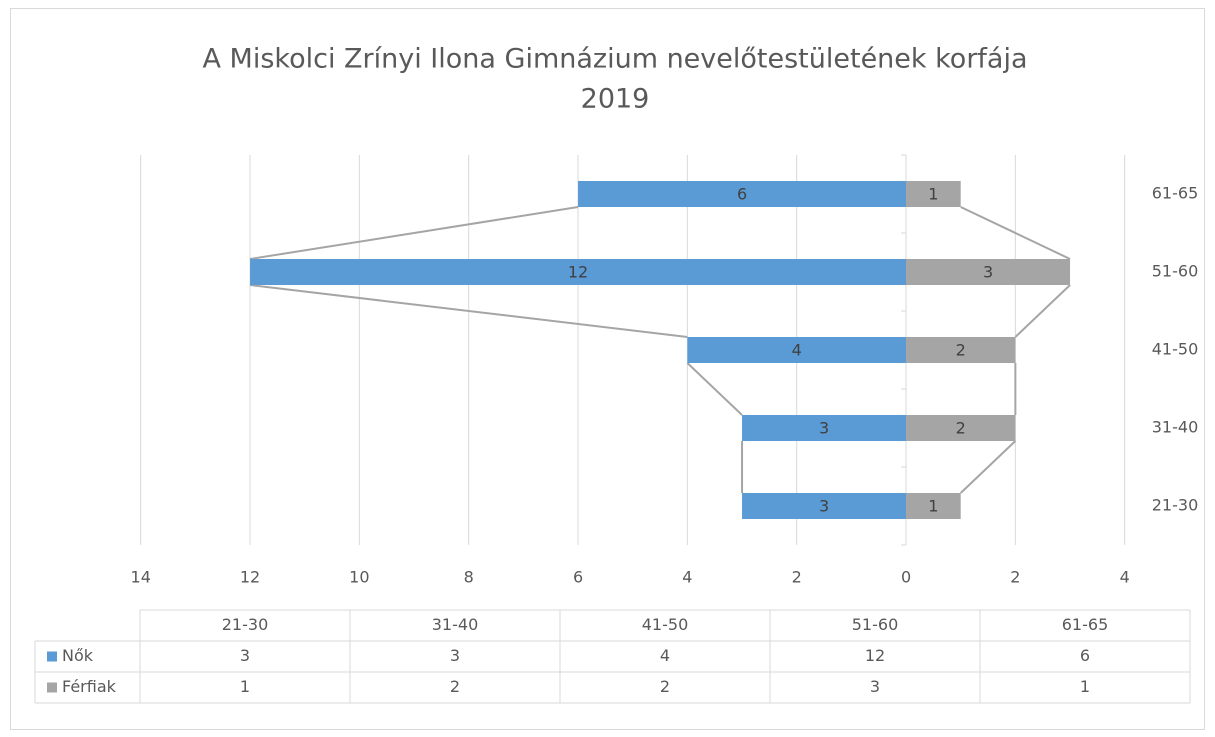 Image resolution: width=1215 pixels, height=737 pixels. Describe the element at coordinates (250, 577) in the screenshot. I see `x-tick-label: 12` at that location.